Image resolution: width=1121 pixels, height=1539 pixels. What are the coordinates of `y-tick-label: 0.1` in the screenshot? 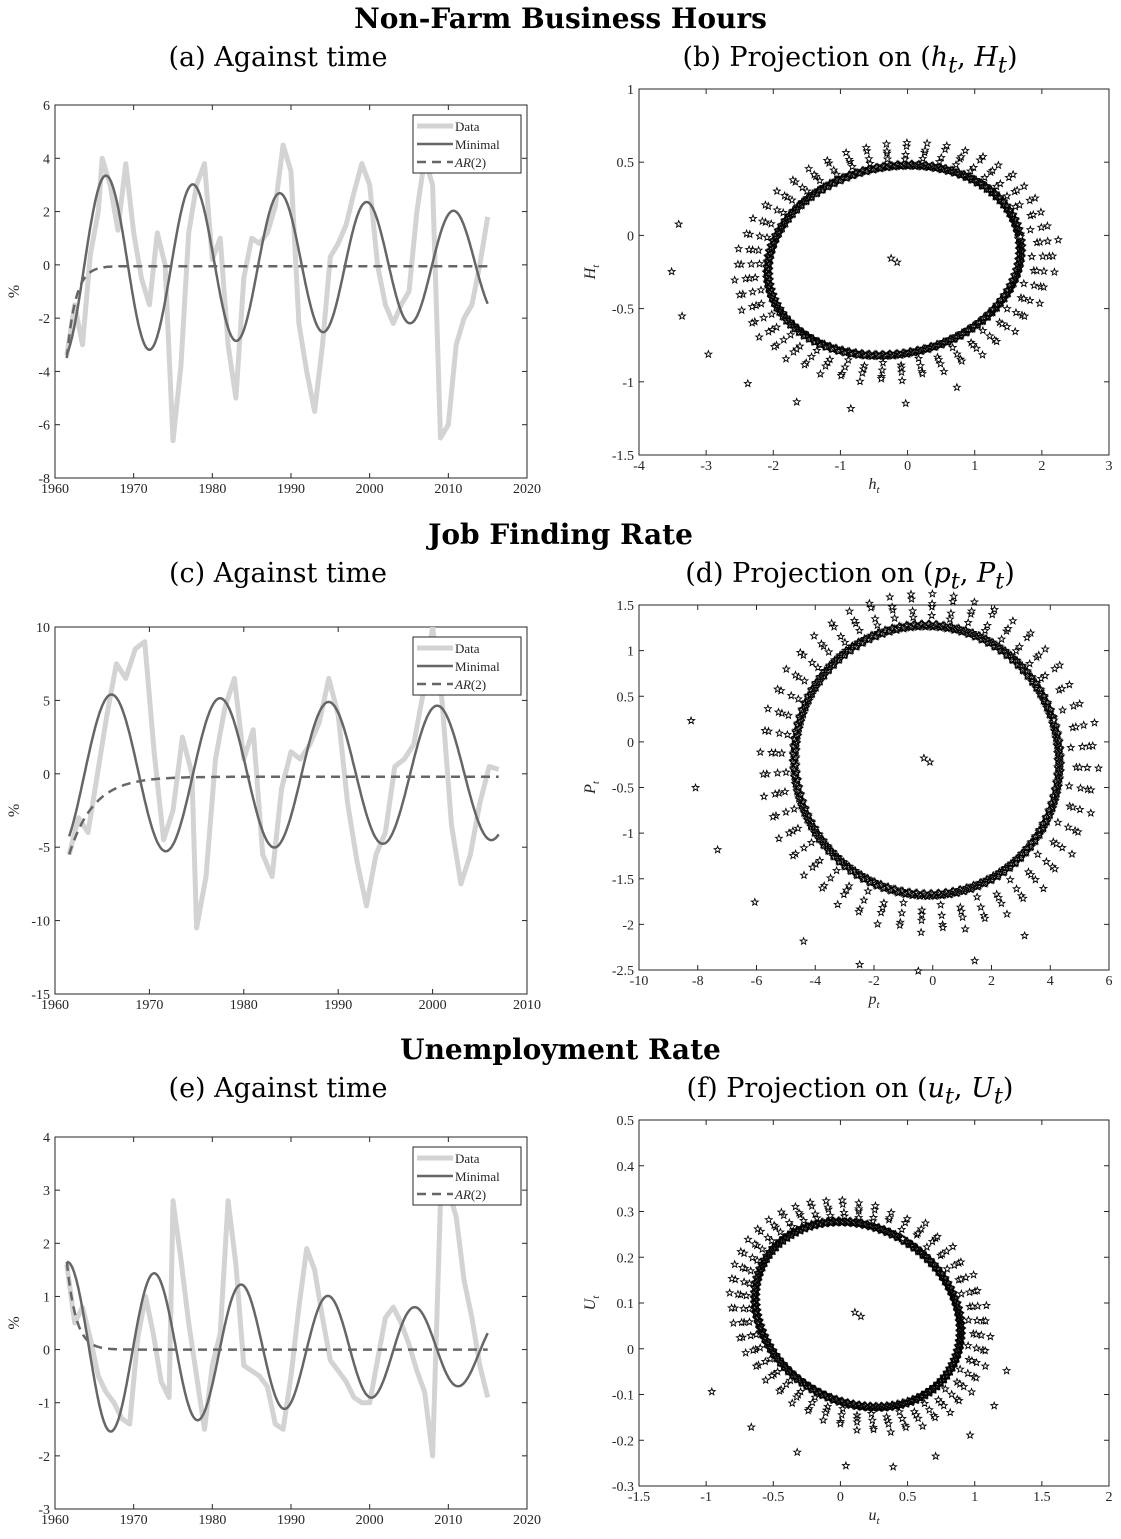 It's located at (626, 1304).